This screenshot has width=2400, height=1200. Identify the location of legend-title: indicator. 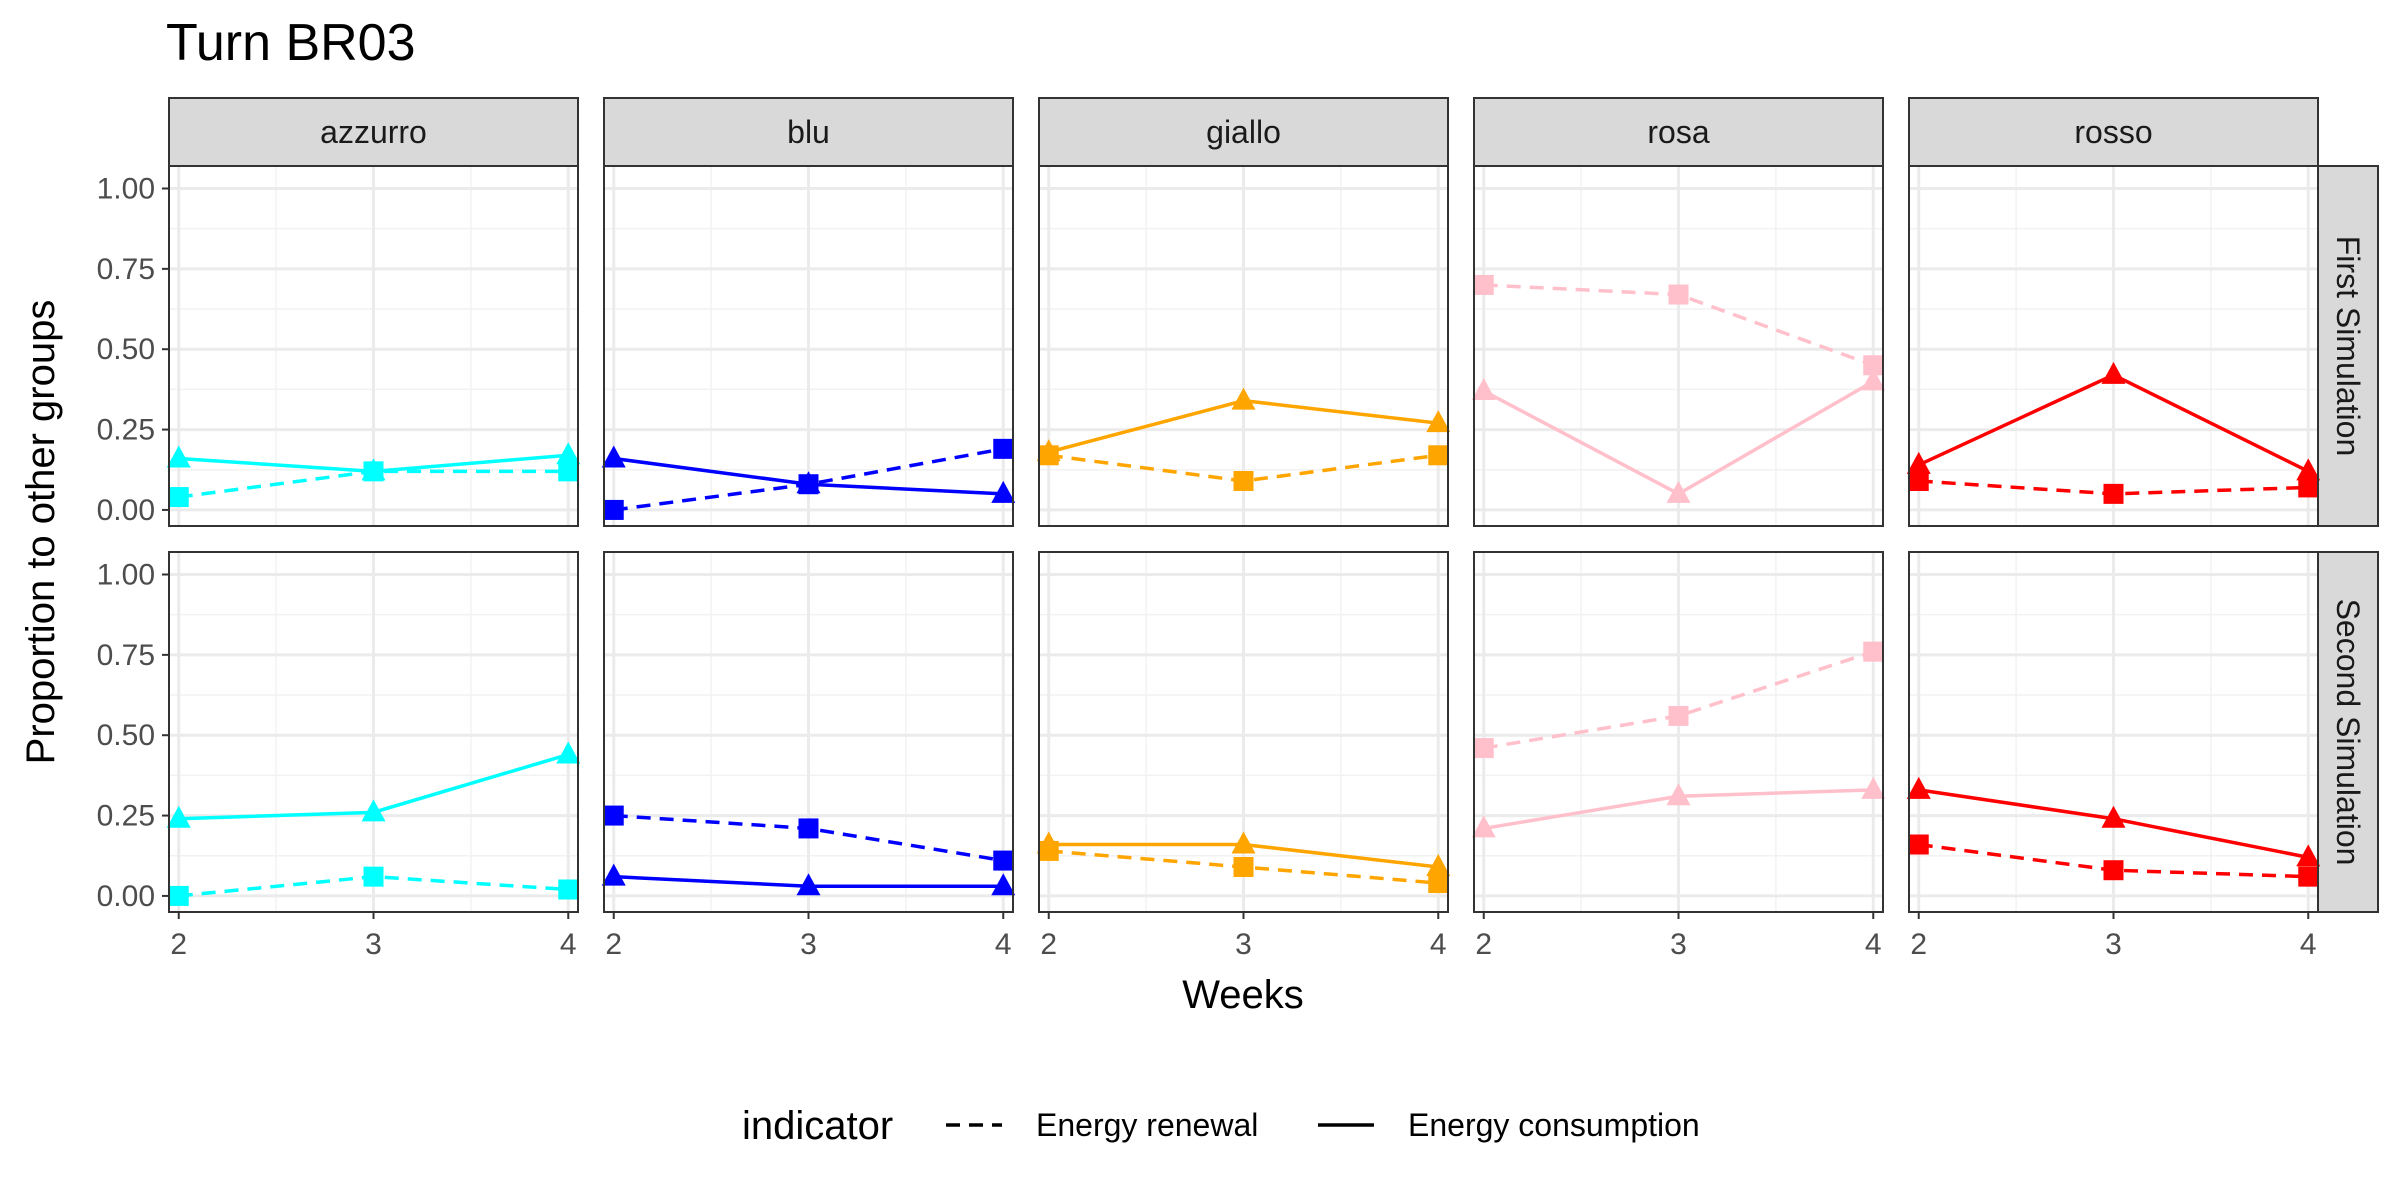
(817, 1126).